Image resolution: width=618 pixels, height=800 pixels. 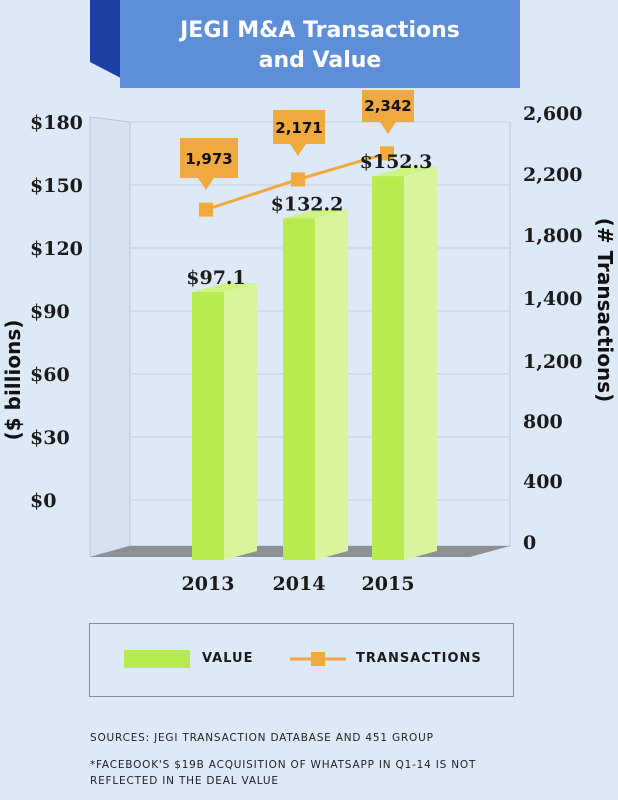 I want to click on y-tick-label: $30, so click(x=50, y=438).